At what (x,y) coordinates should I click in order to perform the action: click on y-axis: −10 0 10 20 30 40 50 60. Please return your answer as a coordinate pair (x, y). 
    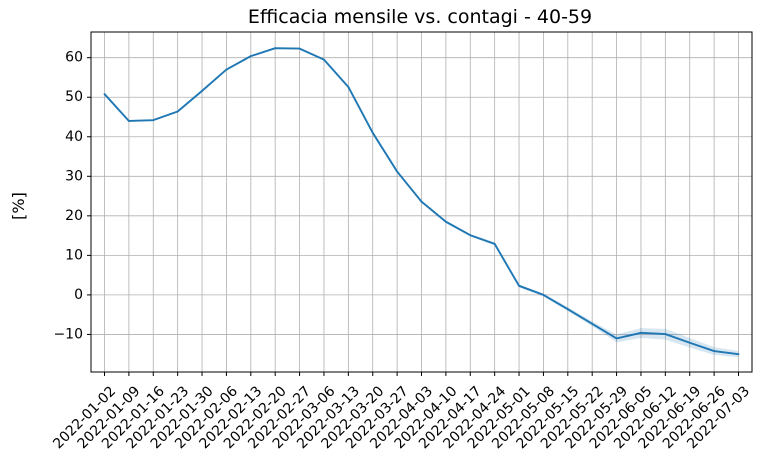
    Looking at the image, I should click on (72, 196).